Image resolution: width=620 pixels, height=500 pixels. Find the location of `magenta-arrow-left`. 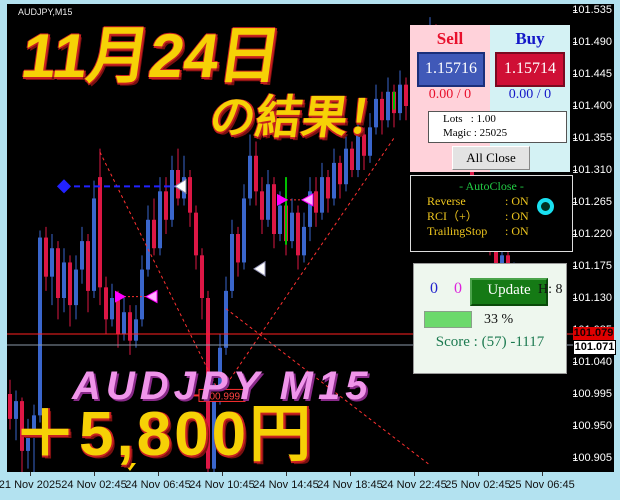

magenta-arrow-left is located at coordinates (151, 296).